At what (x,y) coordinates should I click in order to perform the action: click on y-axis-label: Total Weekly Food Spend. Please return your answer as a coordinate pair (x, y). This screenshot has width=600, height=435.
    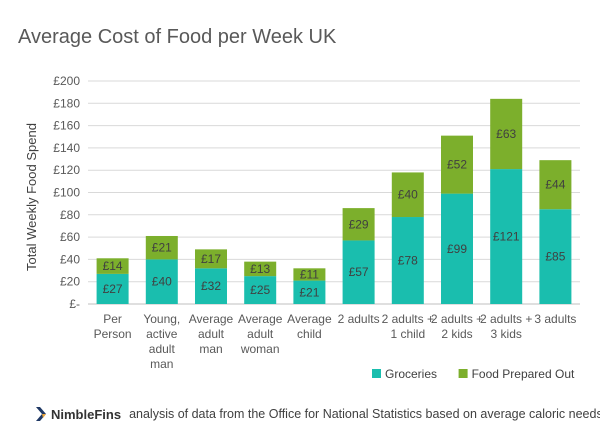
    Looking at the image, I should click on (31, 197).